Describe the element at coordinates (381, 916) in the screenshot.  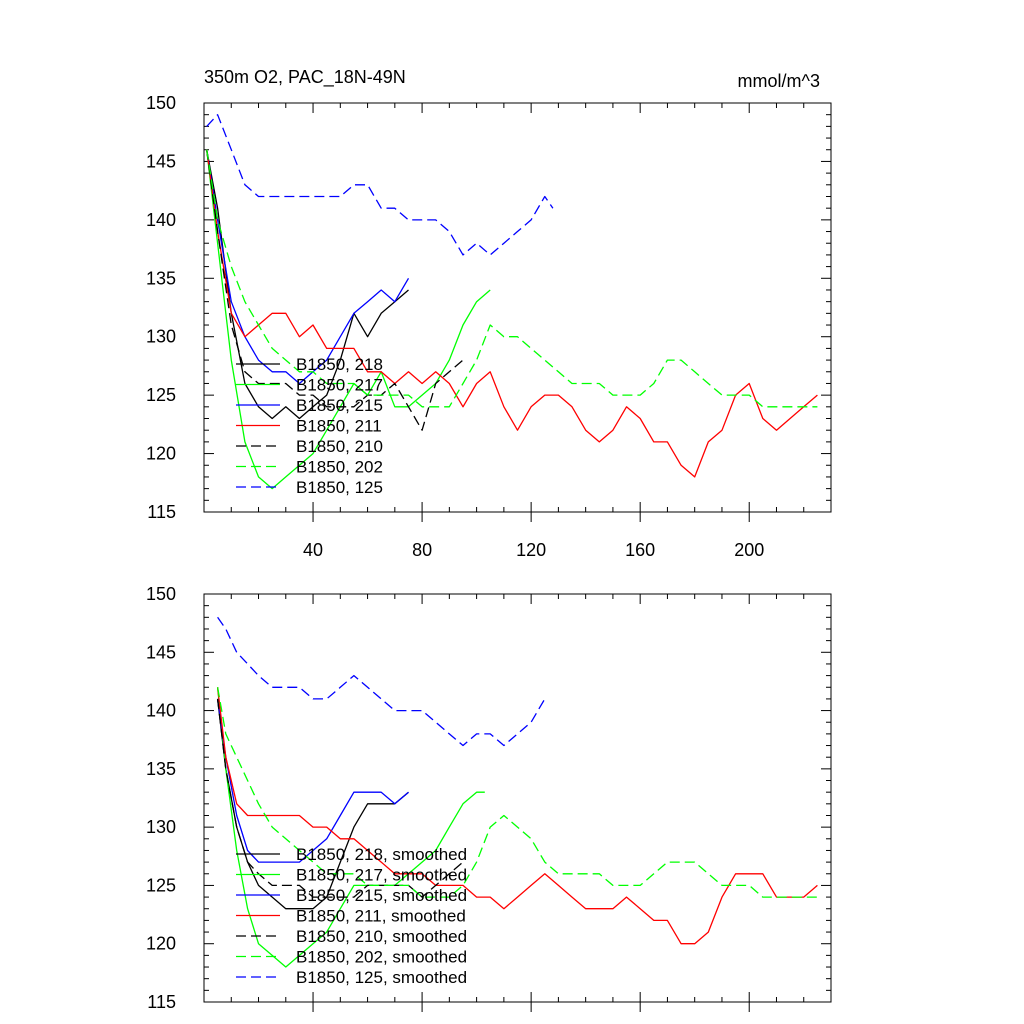
I see `legend-label: B1850, 211, smoothed` at that location.